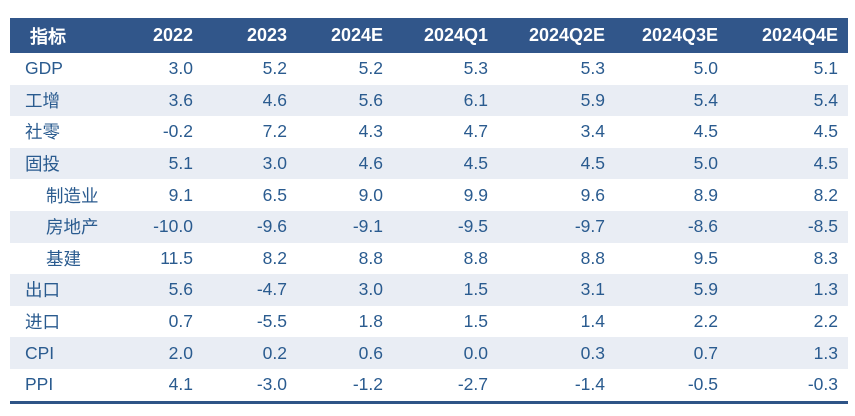 This screenshot has height=416, width=855. What do you see at coordinates (42, 322) in the screenshot?
I see `row-label: 进口` at bounding box center [42, 322].